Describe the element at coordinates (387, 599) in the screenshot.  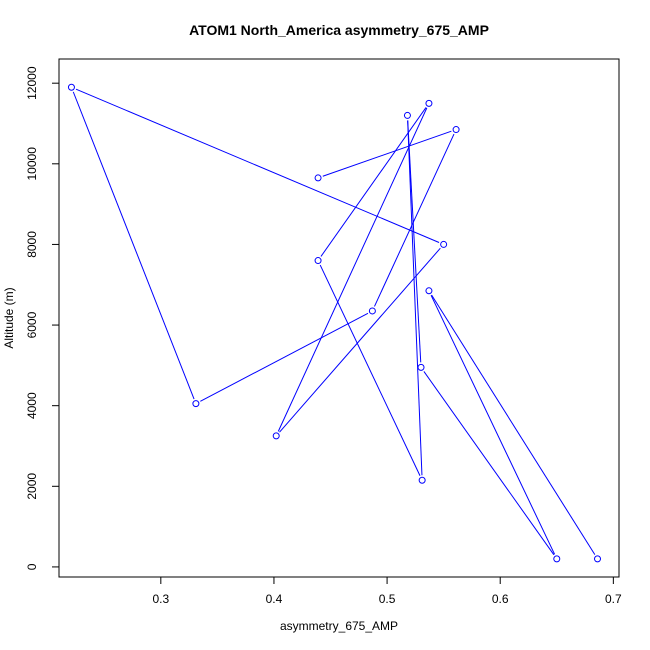
I see `x-tick-label: 0.5` at that location.